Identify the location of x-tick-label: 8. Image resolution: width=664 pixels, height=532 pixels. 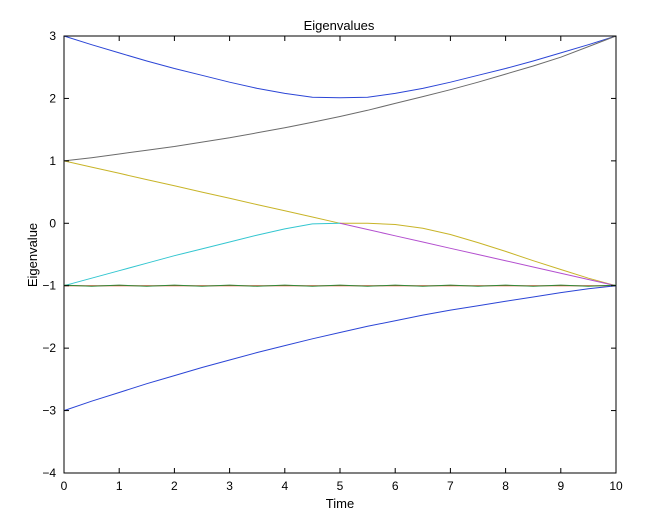
(505, 486).